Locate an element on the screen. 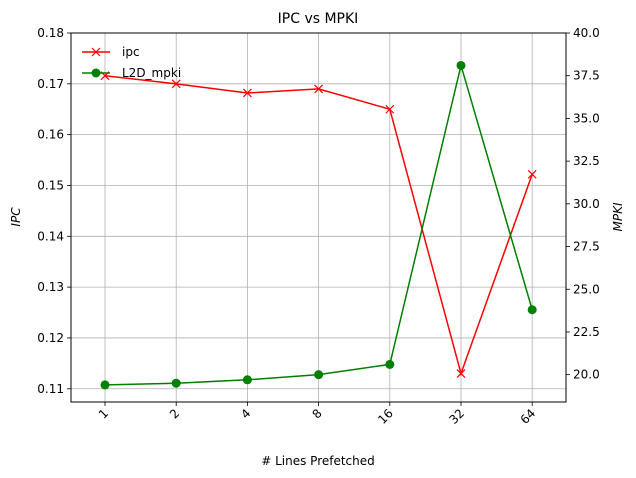  y-left-tick-label: 0.18 is located at coordinates (50, 33).